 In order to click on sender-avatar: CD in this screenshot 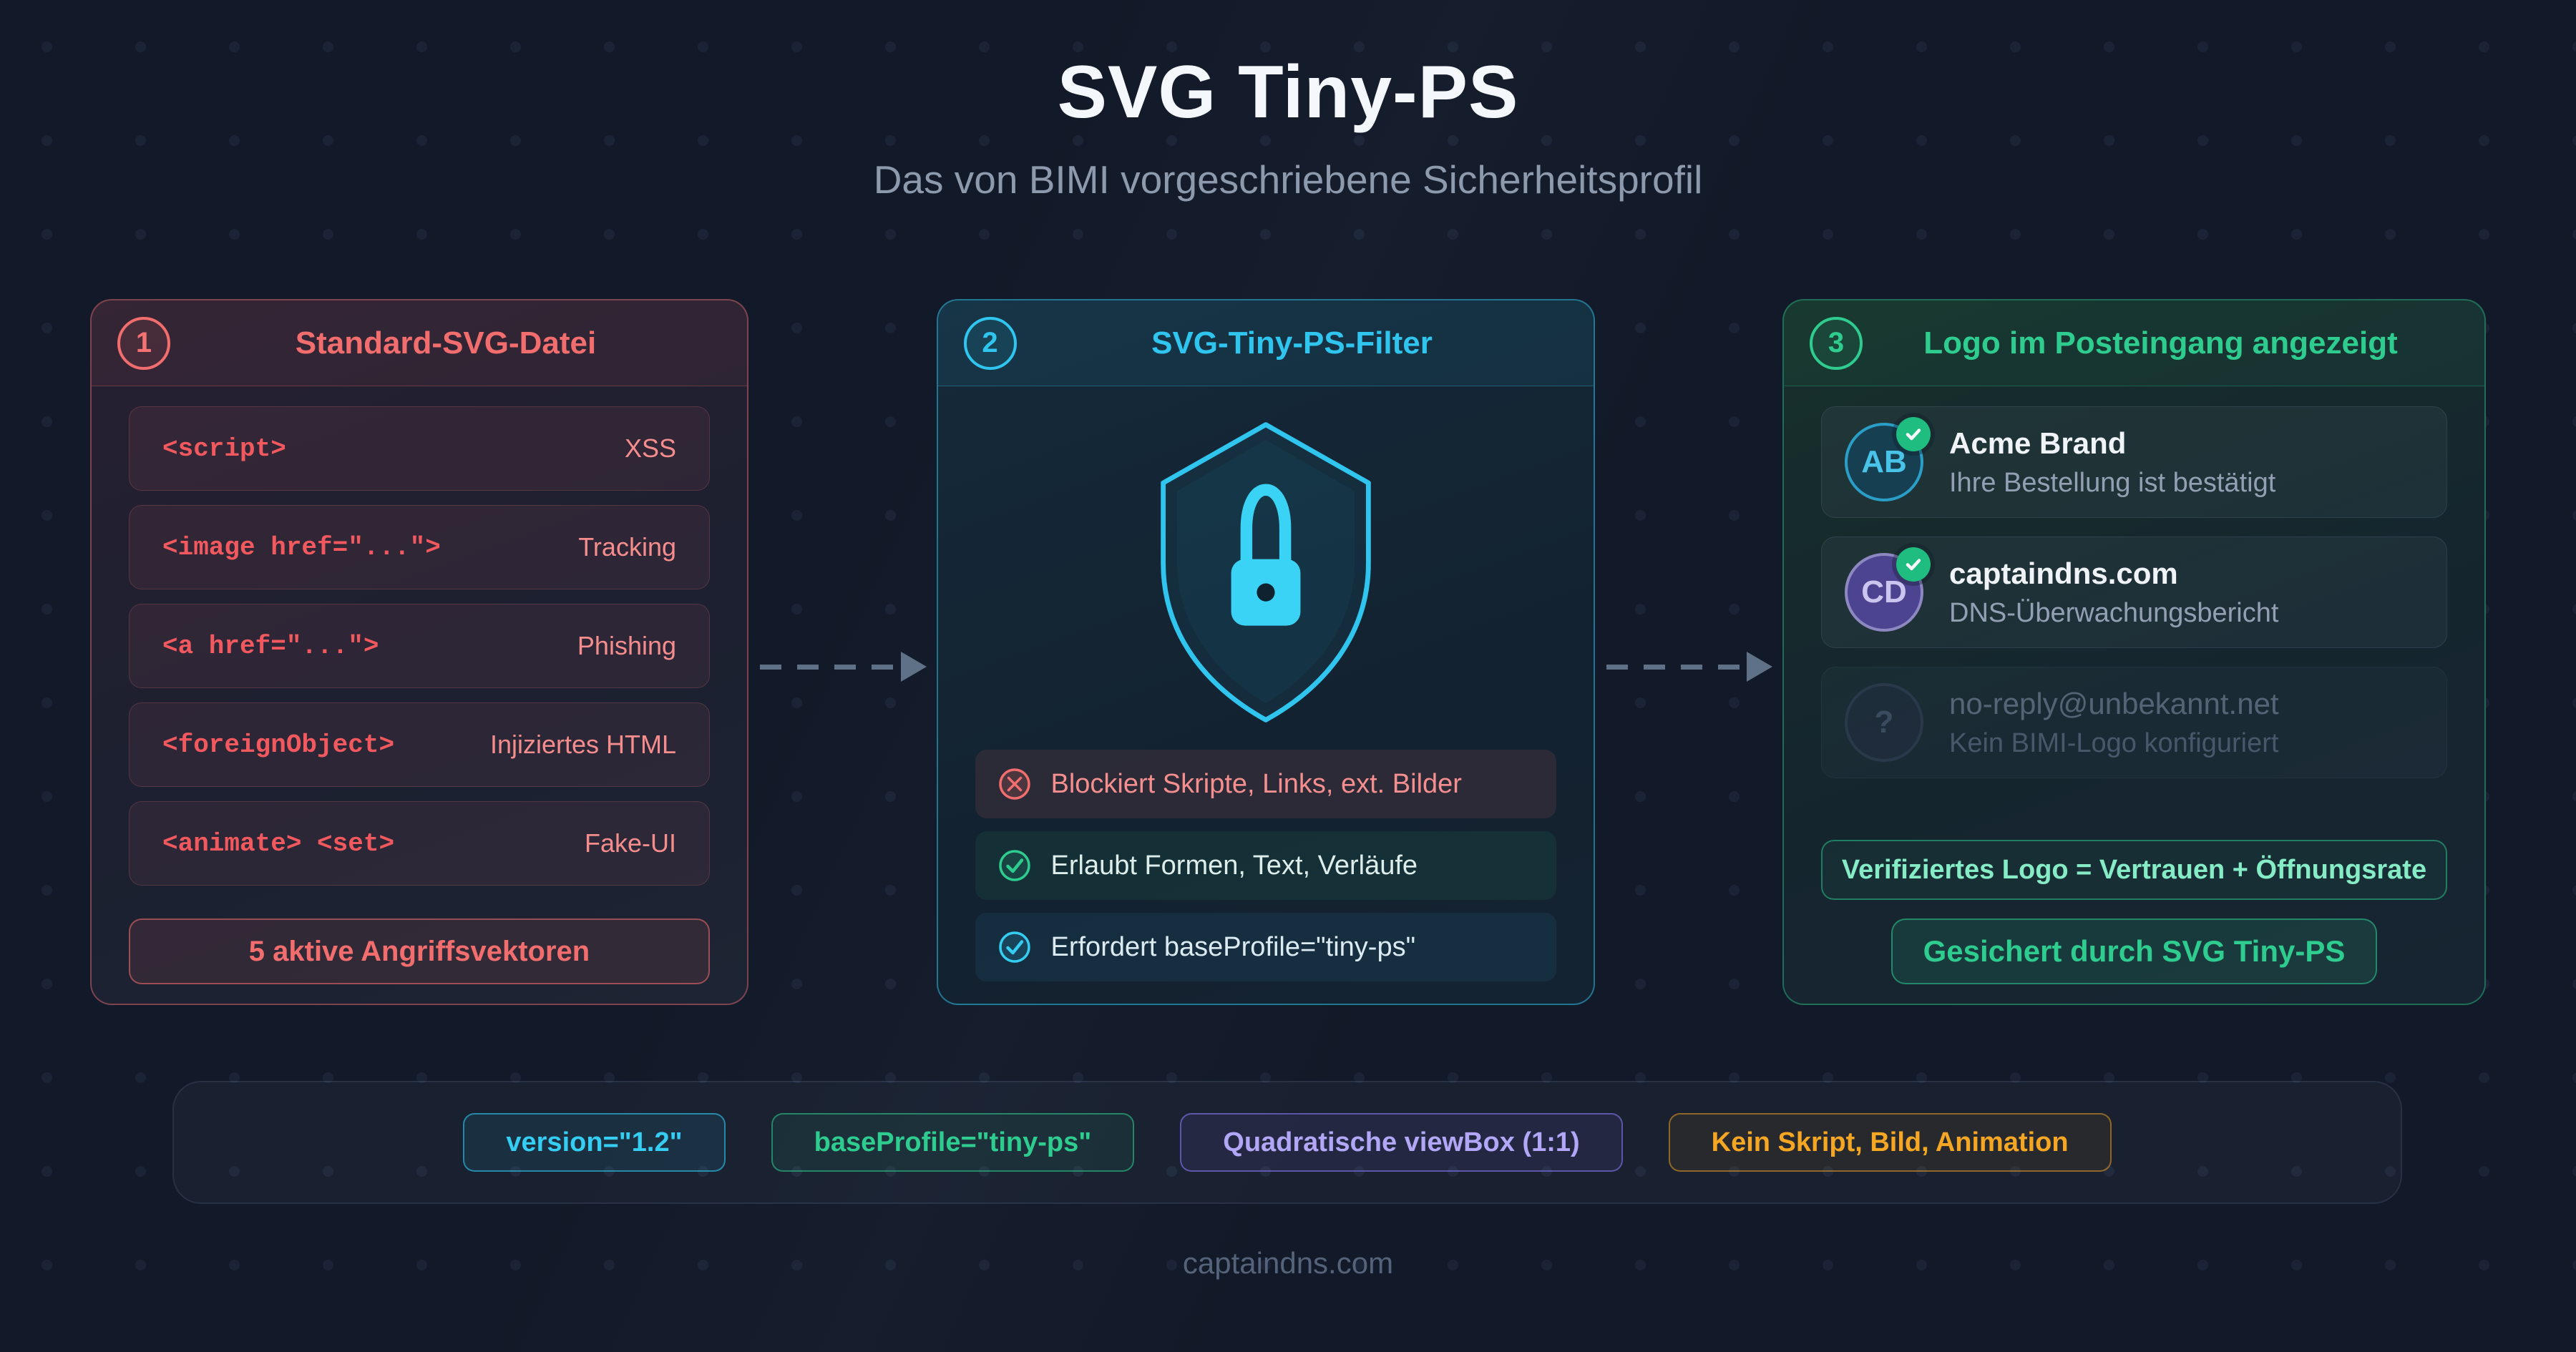, I will do `click(1888, 590)`.